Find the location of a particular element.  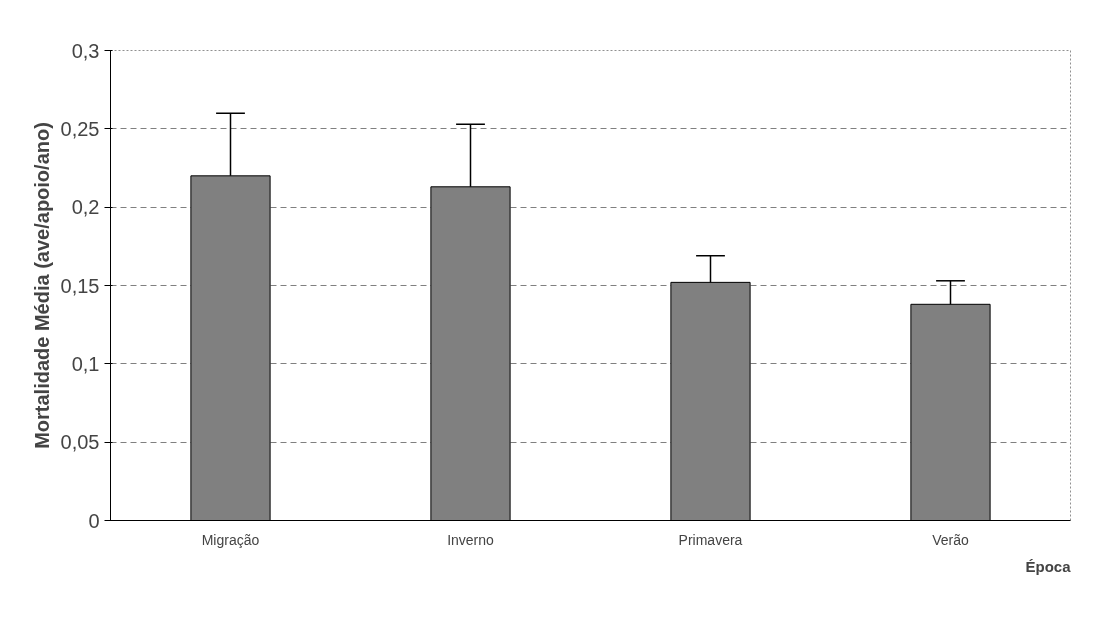

y-tick-label: 0,2 is located at coordinates (85, 207).